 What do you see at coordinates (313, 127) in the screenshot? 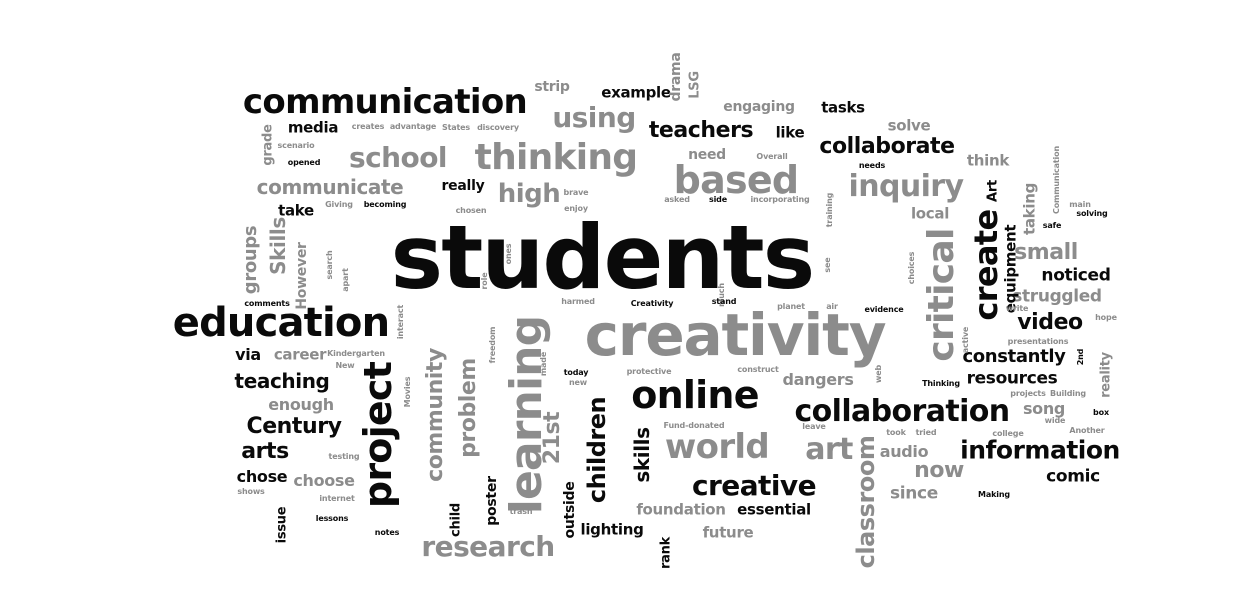
I see `word: media` at bounding box center [313, 127].